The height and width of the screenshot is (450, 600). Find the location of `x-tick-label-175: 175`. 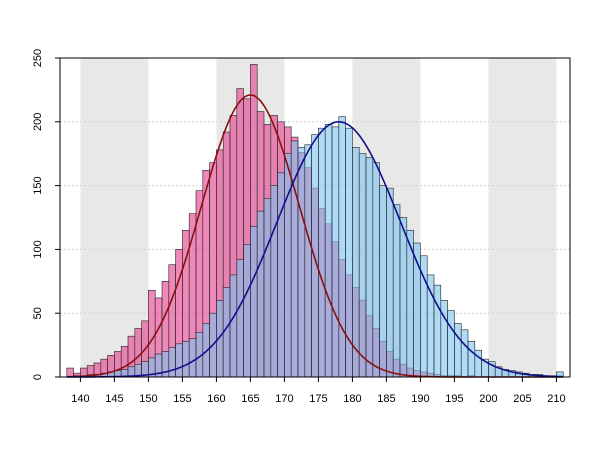

x-tick-label-175: 175 is located at coordinates (318, 399).